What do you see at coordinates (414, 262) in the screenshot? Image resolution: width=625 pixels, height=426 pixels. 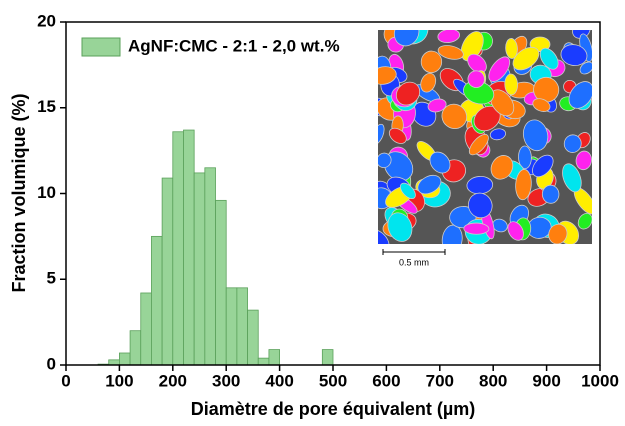 I see `scale-label: 0.5 mm` at bounding box center [414, 262].